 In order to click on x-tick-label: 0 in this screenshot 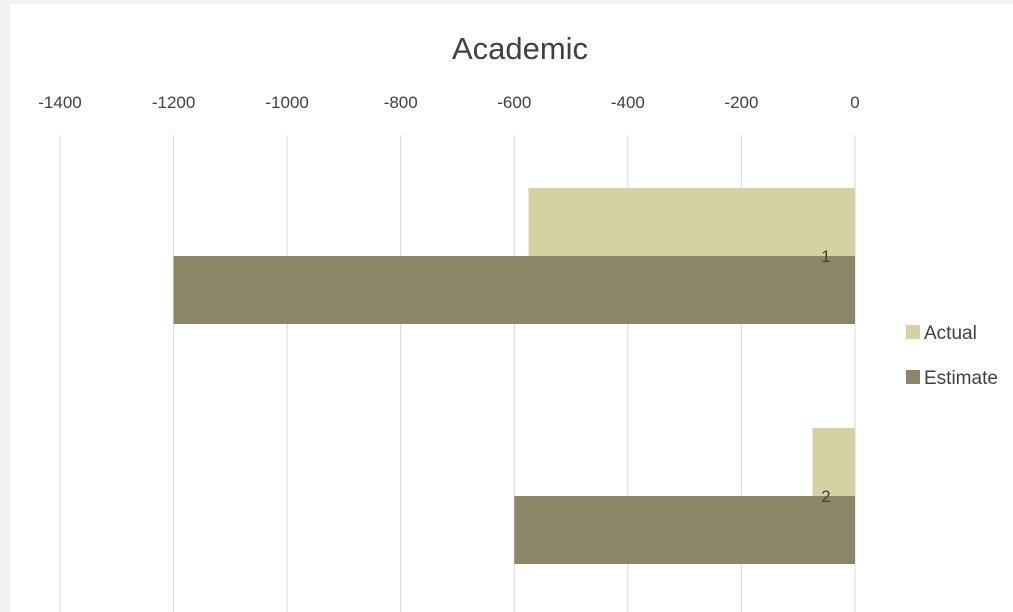, I will do `click(854, 102)`.